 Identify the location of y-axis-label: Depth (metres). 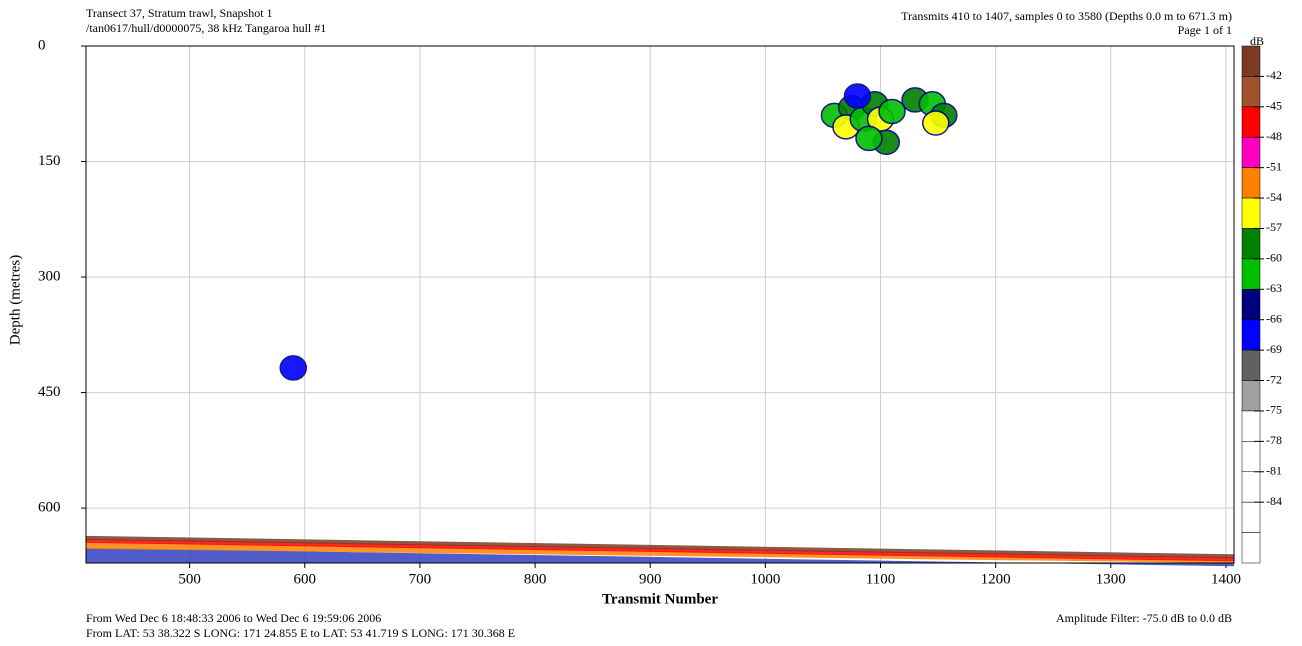
(15, 300).